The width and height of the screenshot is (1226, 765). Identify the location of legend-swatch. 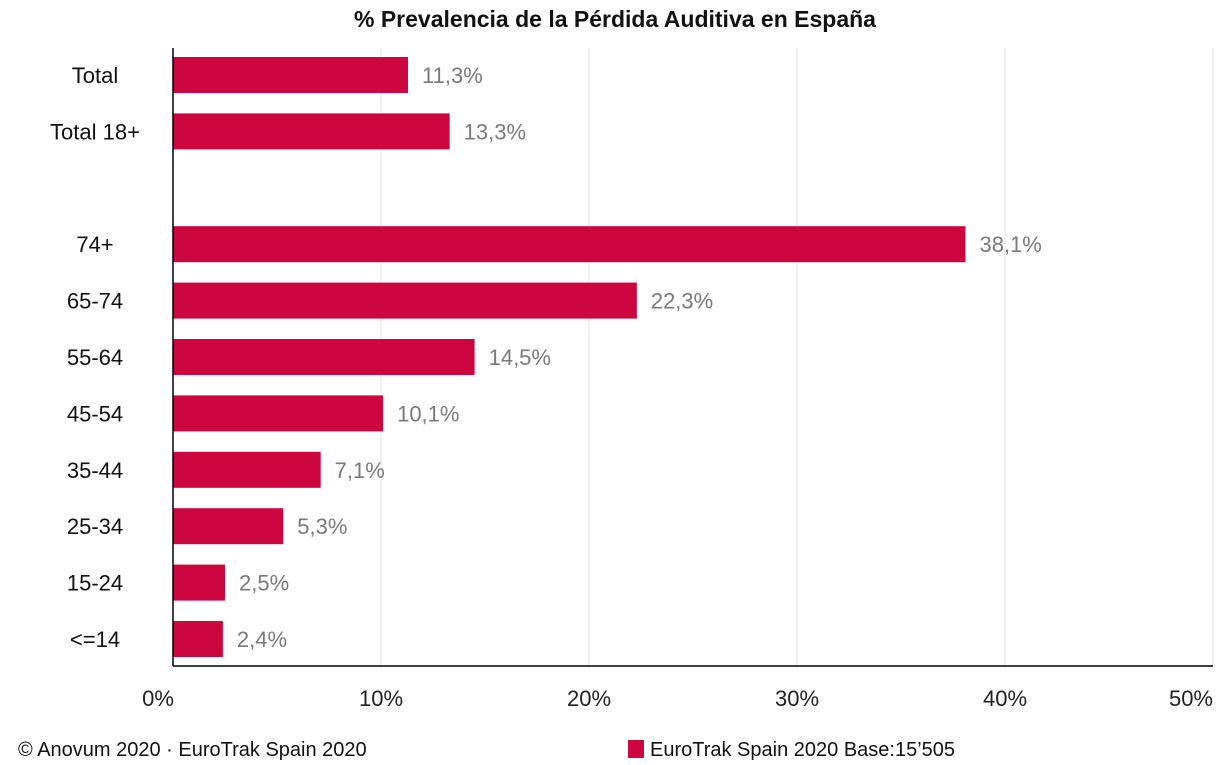
(636, 749).